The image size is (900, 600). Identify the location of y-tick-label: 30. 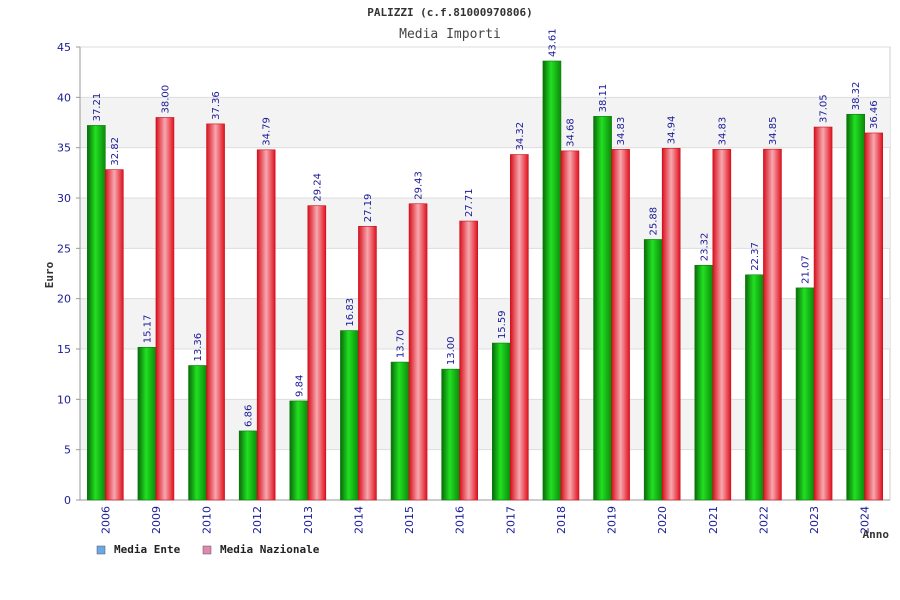
(64, 198).